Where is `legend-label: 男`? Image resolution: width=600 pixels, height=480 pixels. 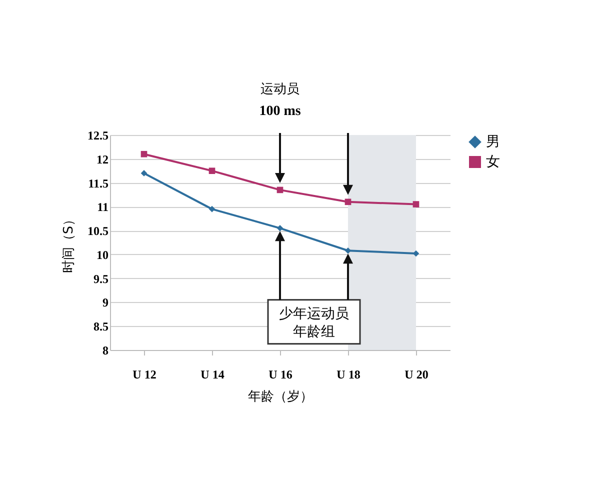 legend-label: 男 is located at coordinates (493, 142).